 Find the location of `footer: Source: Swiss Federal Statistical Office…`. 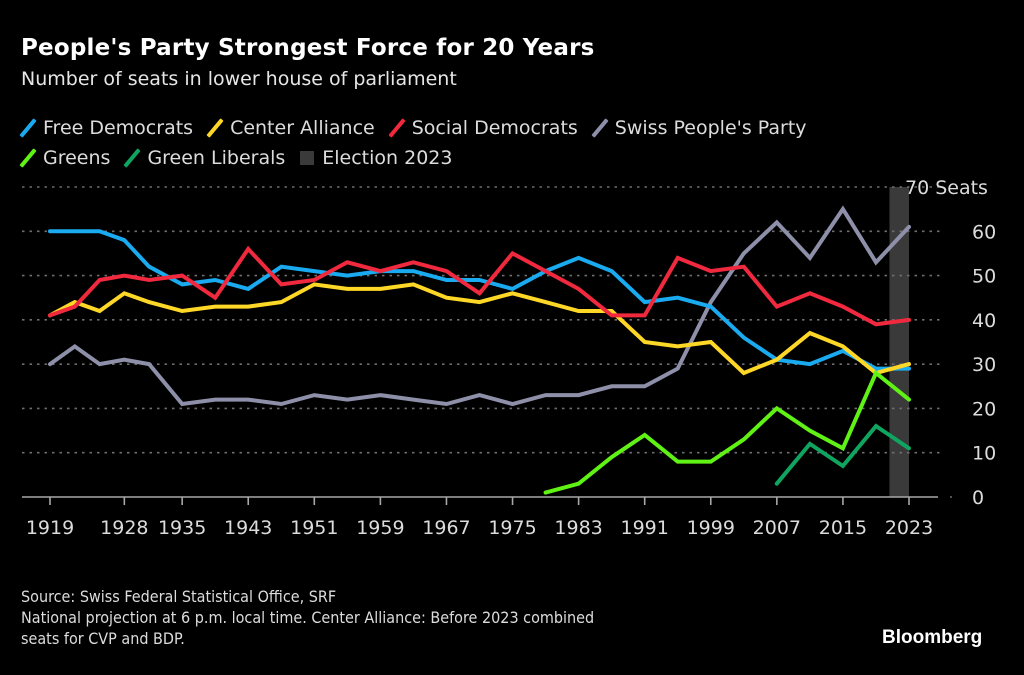

footer: Source: Swiss Federal Statistical Office… is located at coordinates (307, 617).